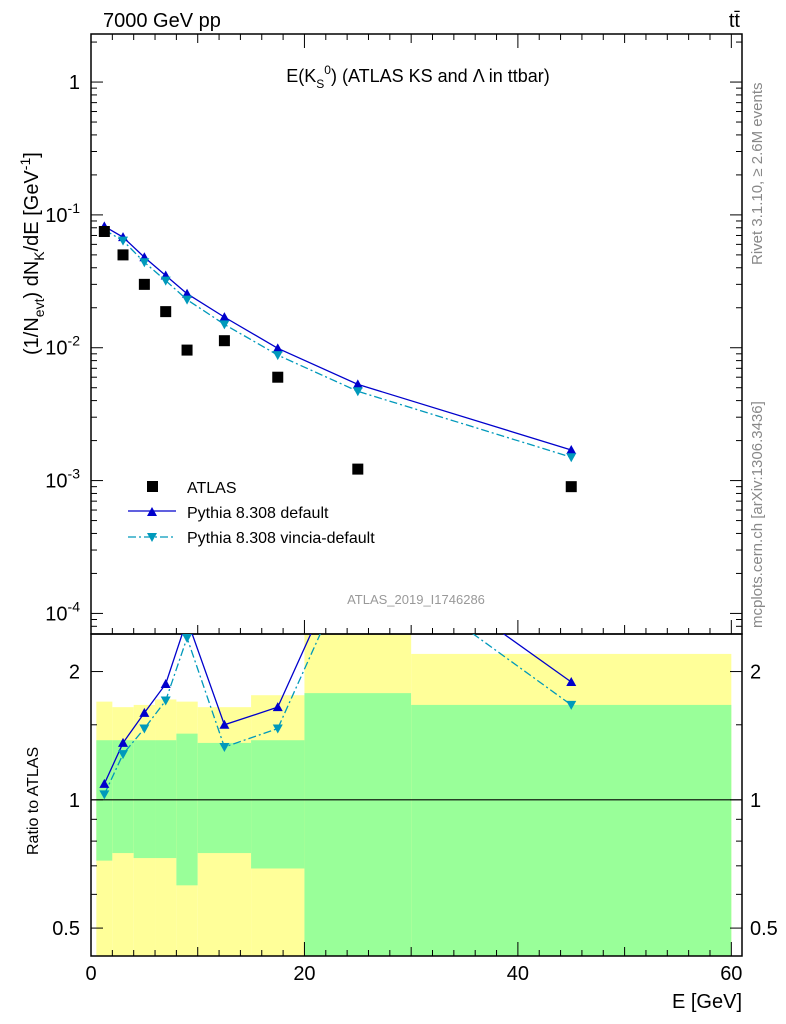  What do you see at coordinates (74, 83) in the screenshot?
I see `main-y-tick-label: 1` at bounding box center [74, 83].